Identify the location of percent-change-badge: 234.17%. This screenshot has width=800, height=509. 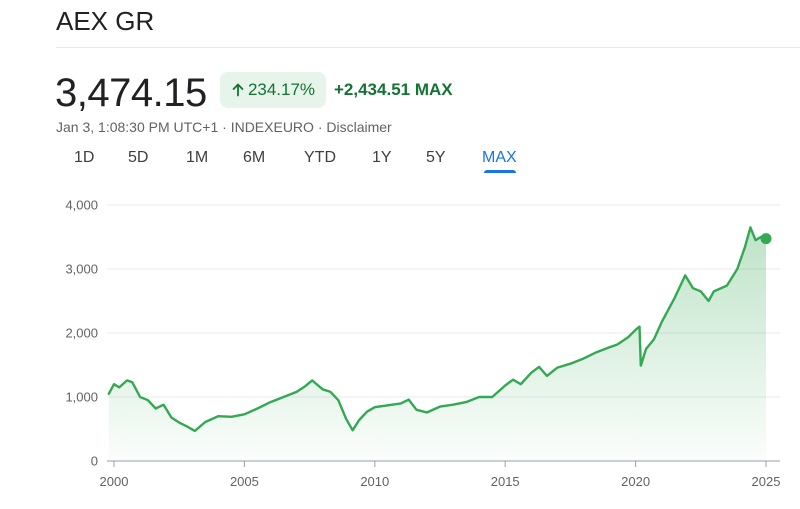
(273, 90).